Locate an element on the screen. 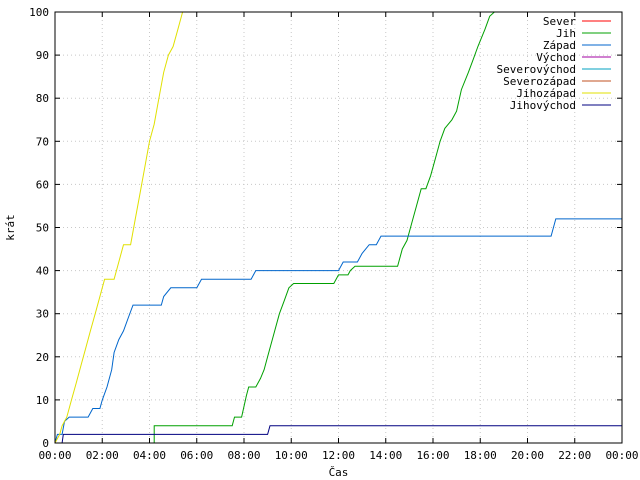  y-tick-label: 60 is located at coordinates (42, 184).